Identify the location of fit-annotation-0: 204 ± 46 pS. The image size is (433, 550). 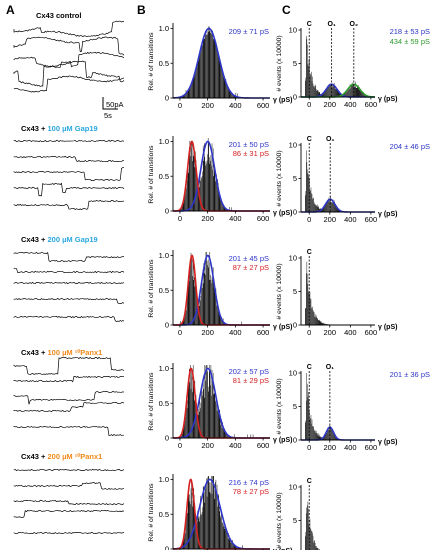
(410, 146).